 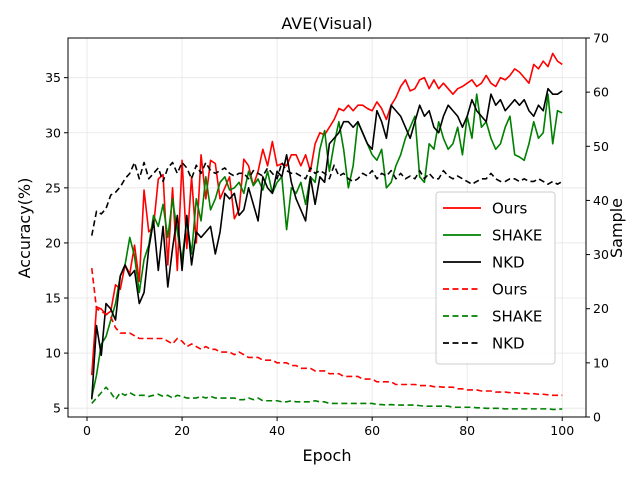 What do you see at coordinates (616, 228) in the screenshot?
I see `y2-axis-label: Sample` at bounding box center [616, 228].